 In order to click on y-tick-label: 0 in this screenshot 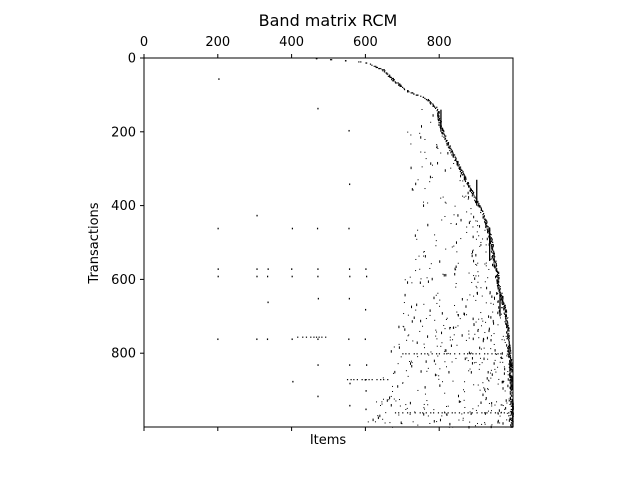, I will do `click(132, 59)`.